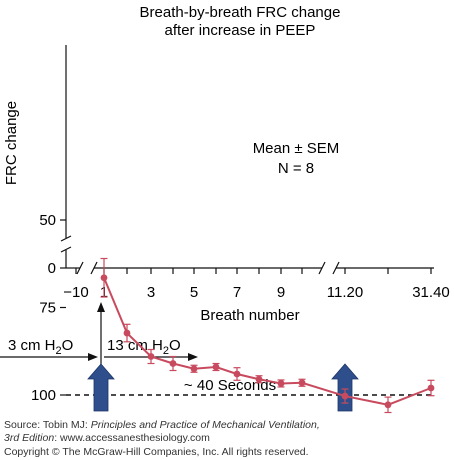  What do you see at coordinates (230, 385) in the screenshot?
I see `duration-label: ~ 40 Seconds` at bounding box center [230, 385].